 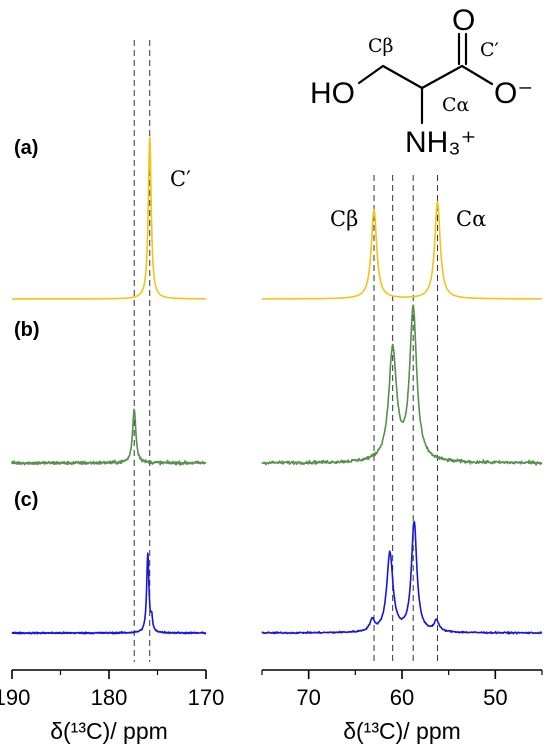 What do you see at coordinates (463, 20) in the screenshot?
I see `molecule-o: O` at bounding box center [463, 20].